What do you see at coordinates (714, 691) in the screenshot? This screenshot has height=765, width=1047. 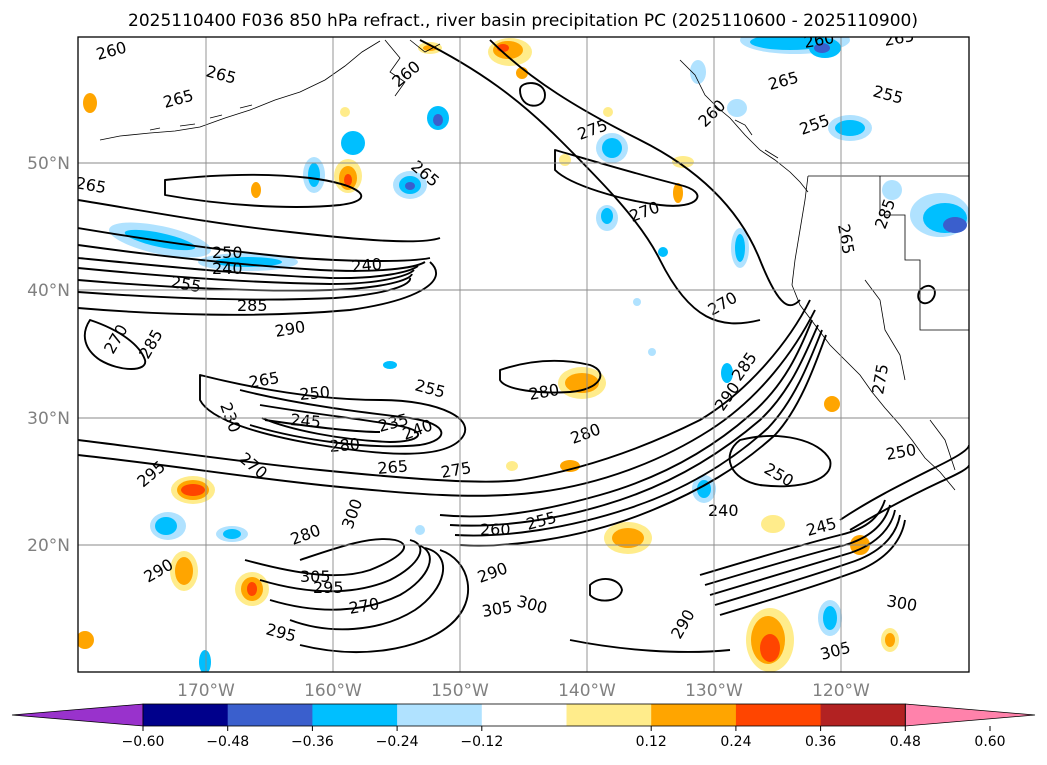 I see `lon-label: 130°W` at bounding box center [714, 691].